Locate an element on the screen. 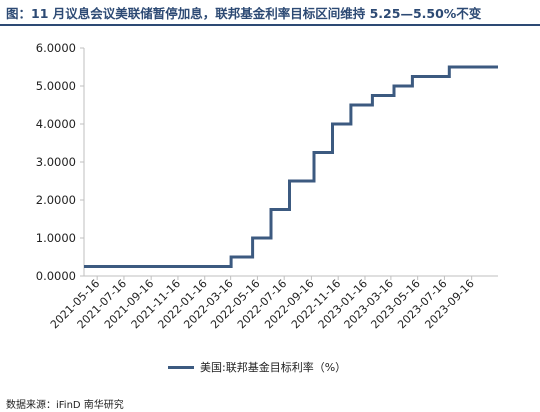  title-divider is located at coordinates (270, 25).